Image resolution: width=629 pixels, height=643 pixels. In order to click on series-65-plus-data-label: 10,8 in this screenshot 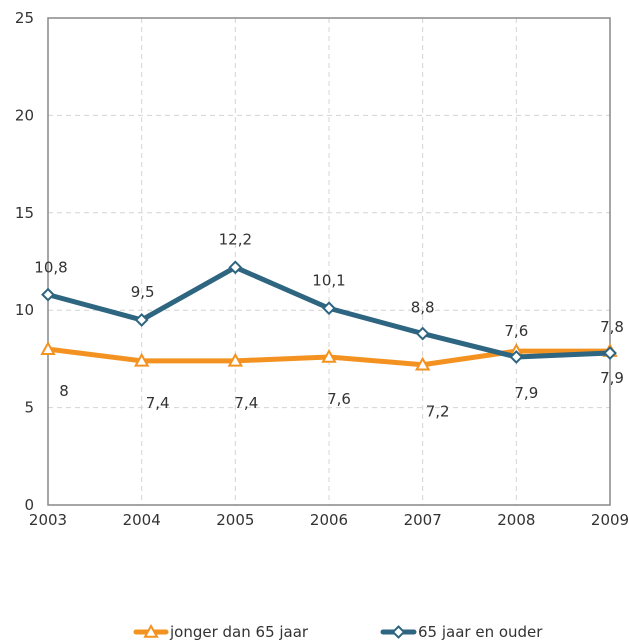, I will do `click(50, 268)`.